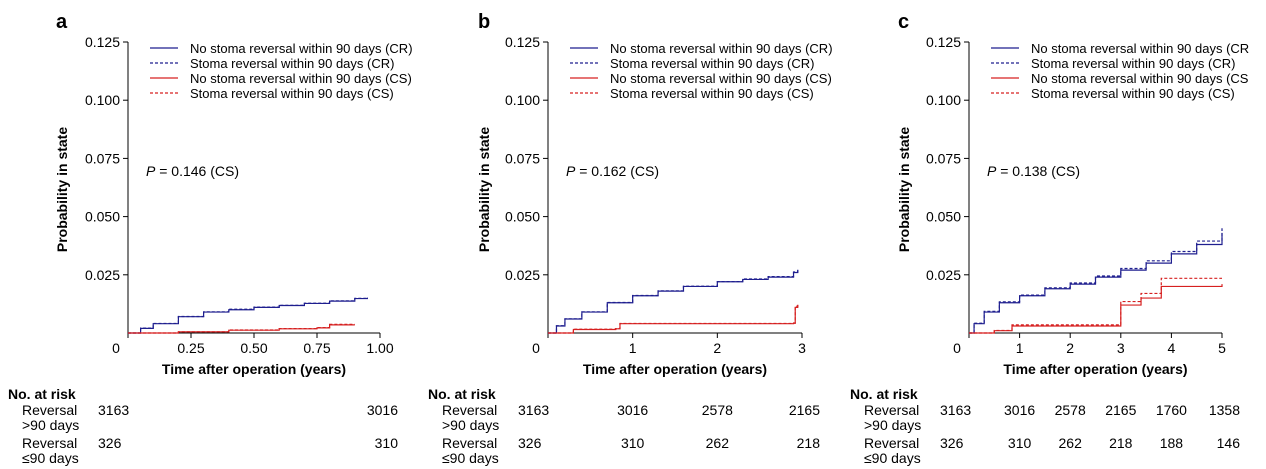 The image size is (1266, 469). What do you see at coordinates (316, 348) in the screenshot?
I see `x-tick-label: 0.75` at bounding box center [316, 348].